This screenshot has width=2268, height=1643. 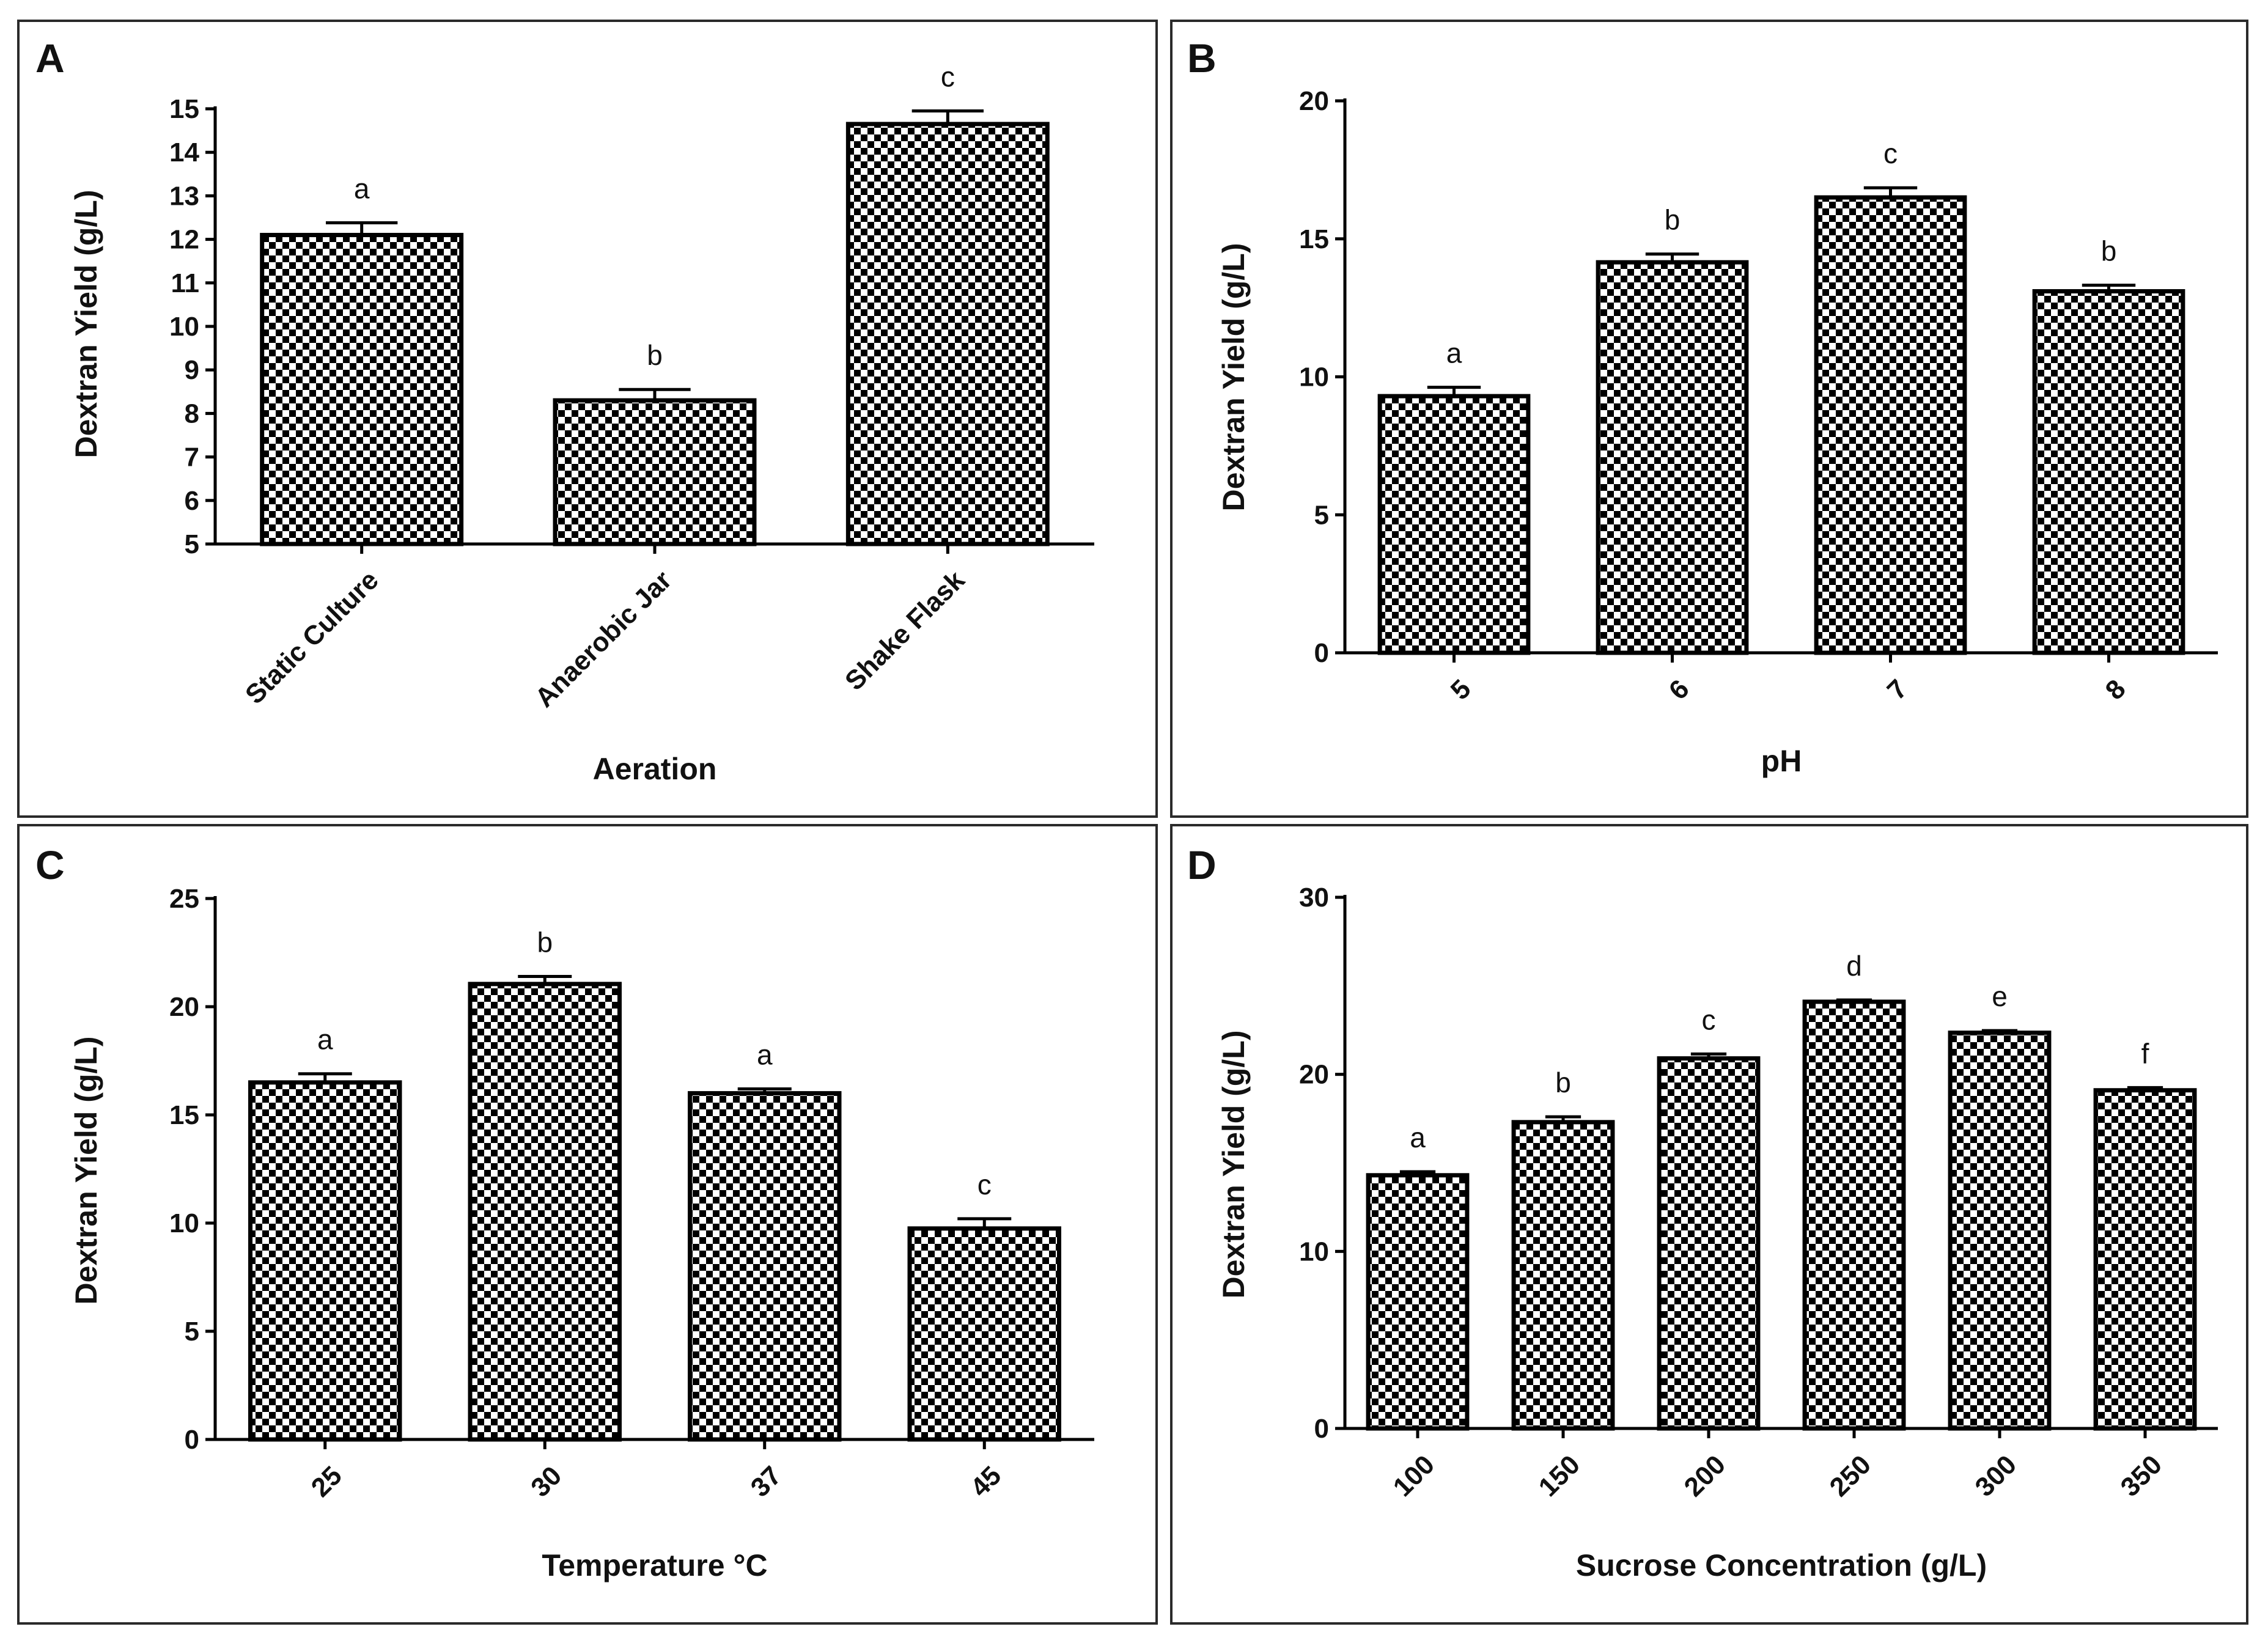 What do you see at coordinates (655, 769) in the screenshot?
I see `x-axis-title: Aeration` at bounding box center [655, 769].